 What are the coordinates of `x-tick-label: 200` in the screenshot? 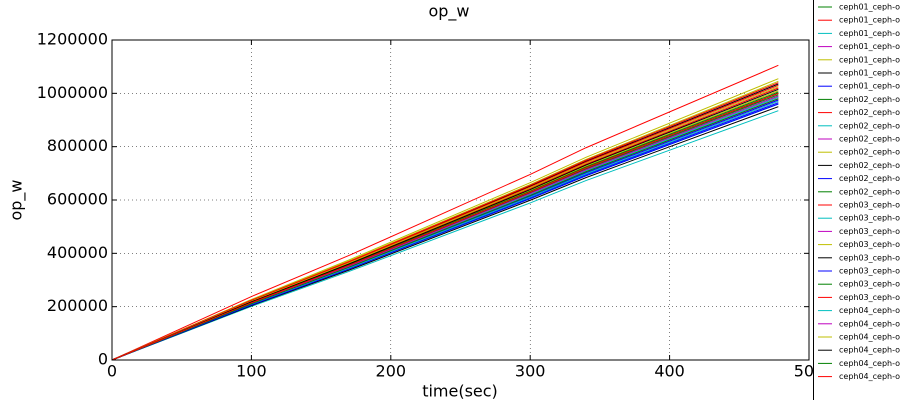 It's located at (391, 371).